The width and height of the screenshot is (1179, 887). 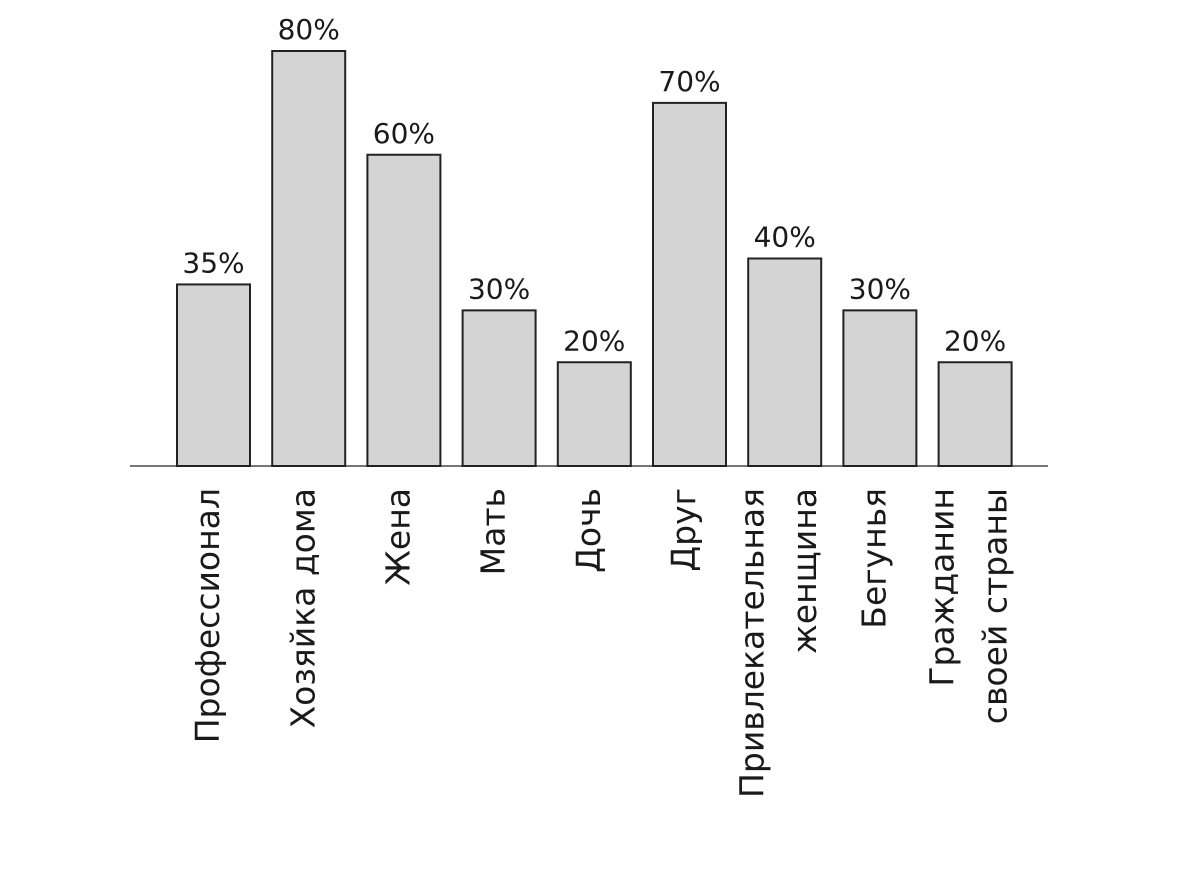 What do you see at coordinates (778, 643) in the screenshot?
I see `category-label: Привлекательная женщина` at bounding box center [778, 643].